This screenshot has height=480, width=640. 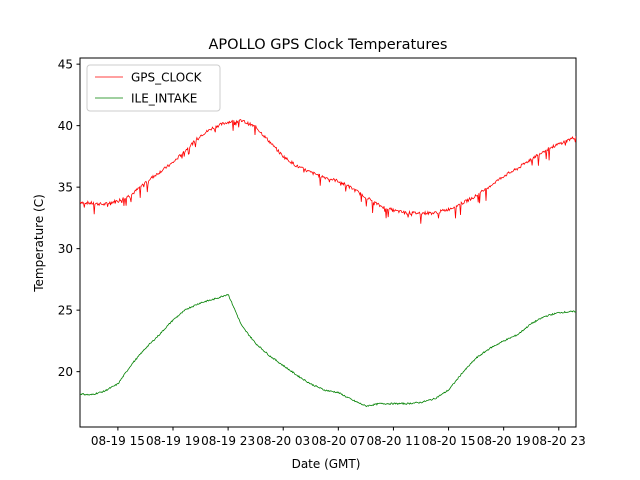 I want to click on y-tick-label: 35, so click(x=65, y=188).